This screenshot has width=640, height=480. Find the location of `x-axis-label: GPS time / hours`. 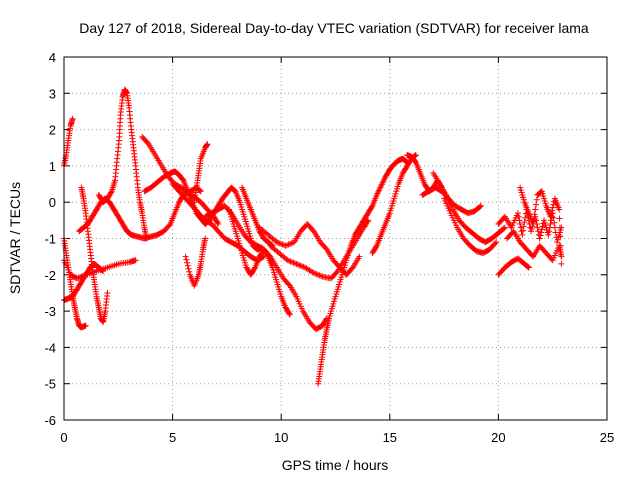

x-axis-label: GPS time / hours is located at coordinates (335, 465).